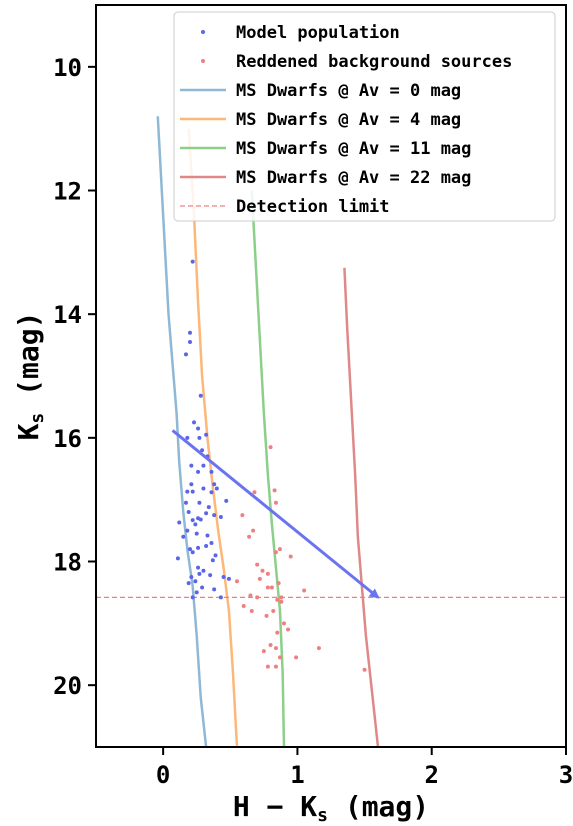  Describe the element at coordinates (30, 376) in the screenshot. I see `y-axis-label: Ks (mag)` at that location.